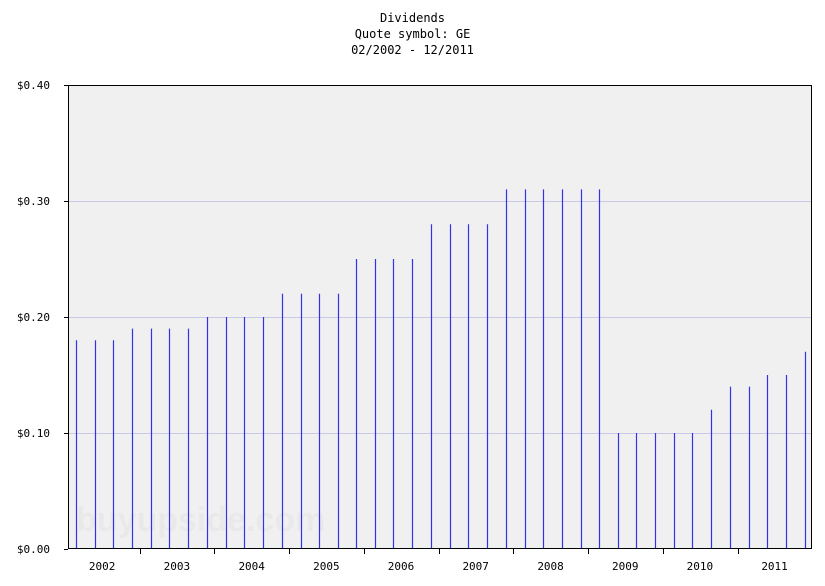  What do you see at coordinates (33, 433) in the screenshot?
I see `y-tick-label: $0.10` at bounding box center [33, 433].